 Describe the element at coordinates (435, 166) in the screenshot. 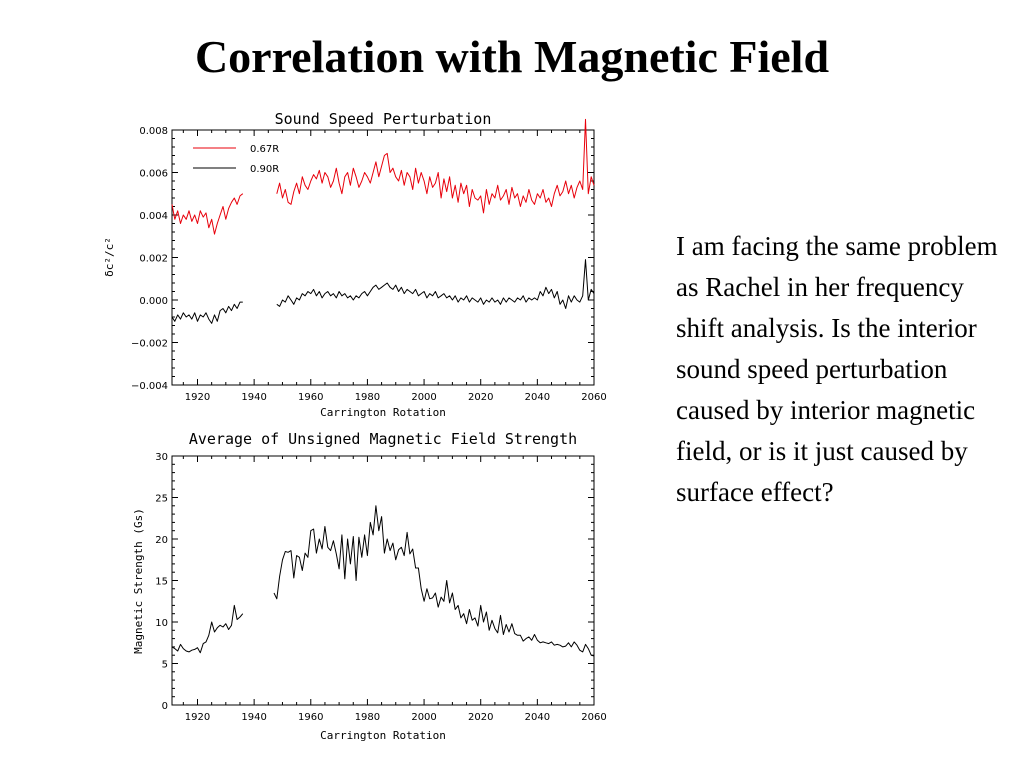

I see `series-line-0.67R-segment-1` at that location.